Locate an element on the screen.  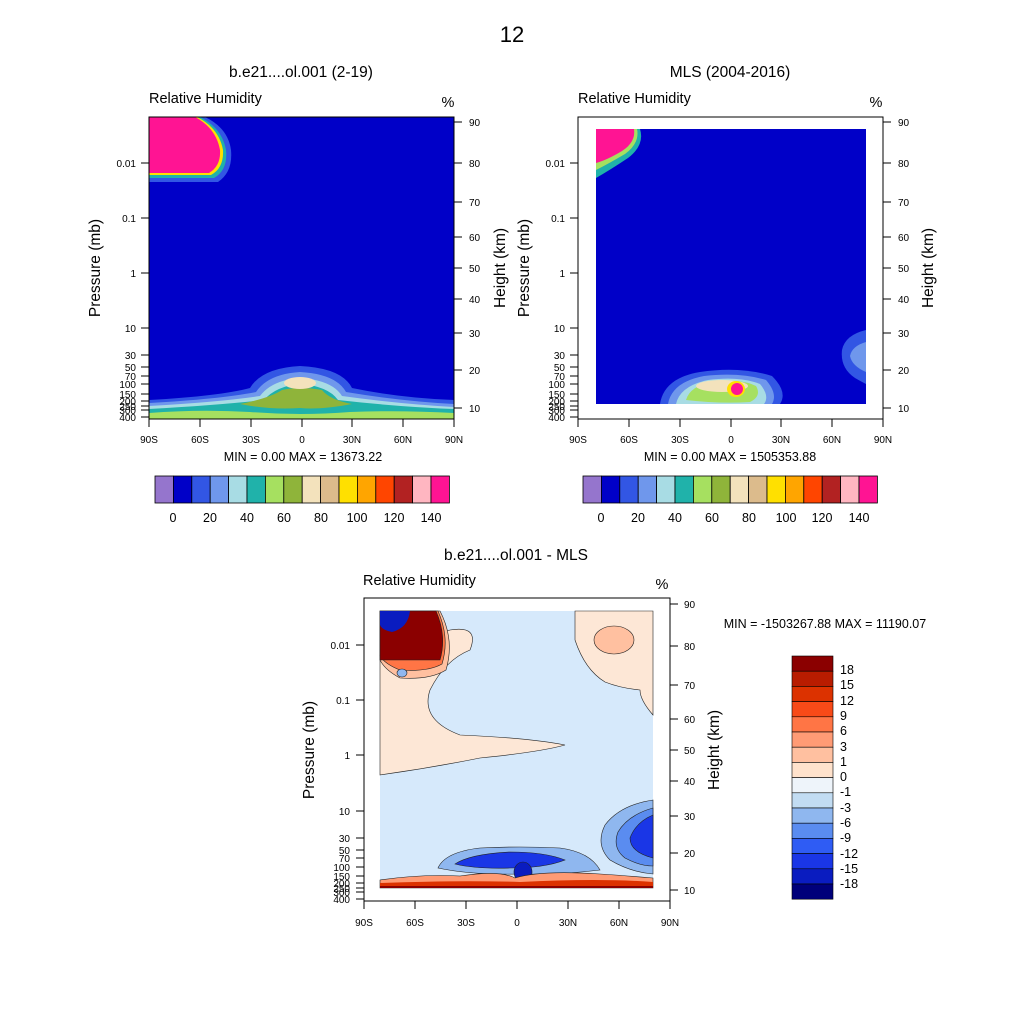
colorbar-label: 100 is located at coordinates (786, 518).